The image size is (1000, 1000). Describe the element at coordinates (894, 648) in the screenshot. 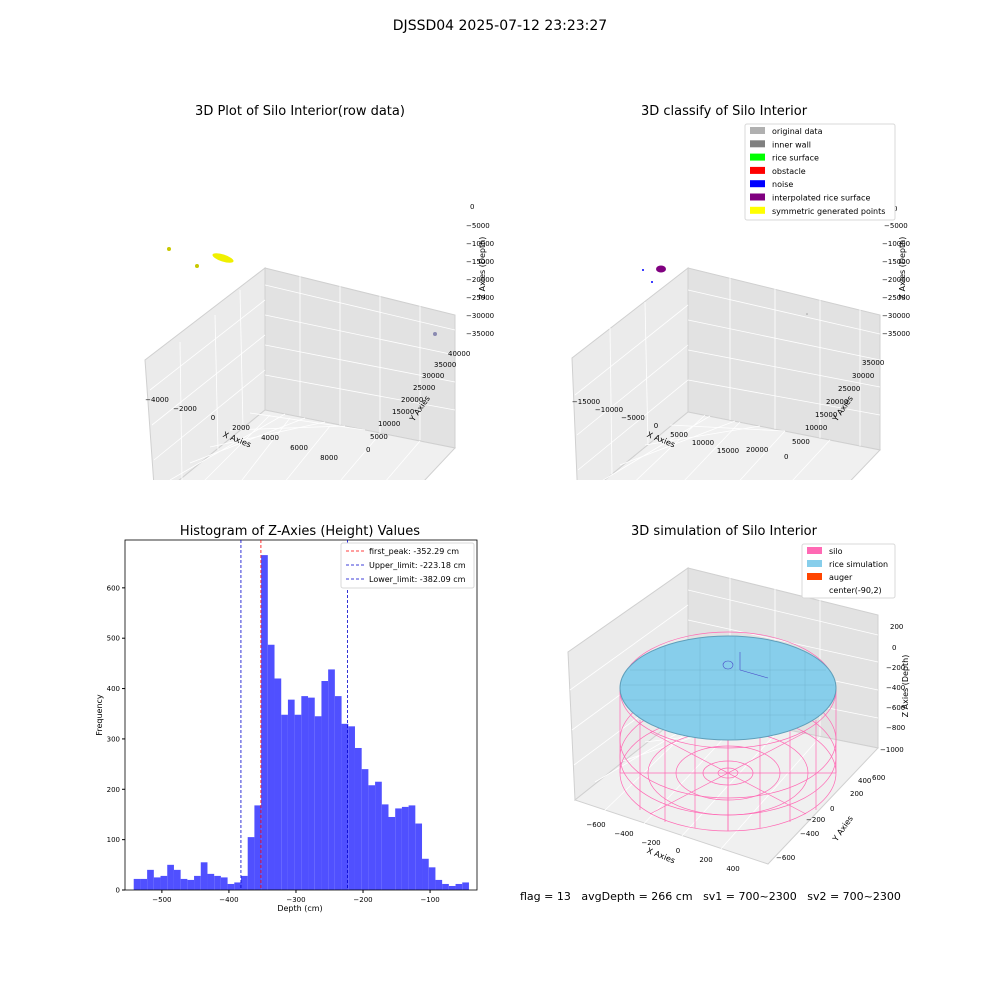

I see `sim-ztick-label: 0` at that location.